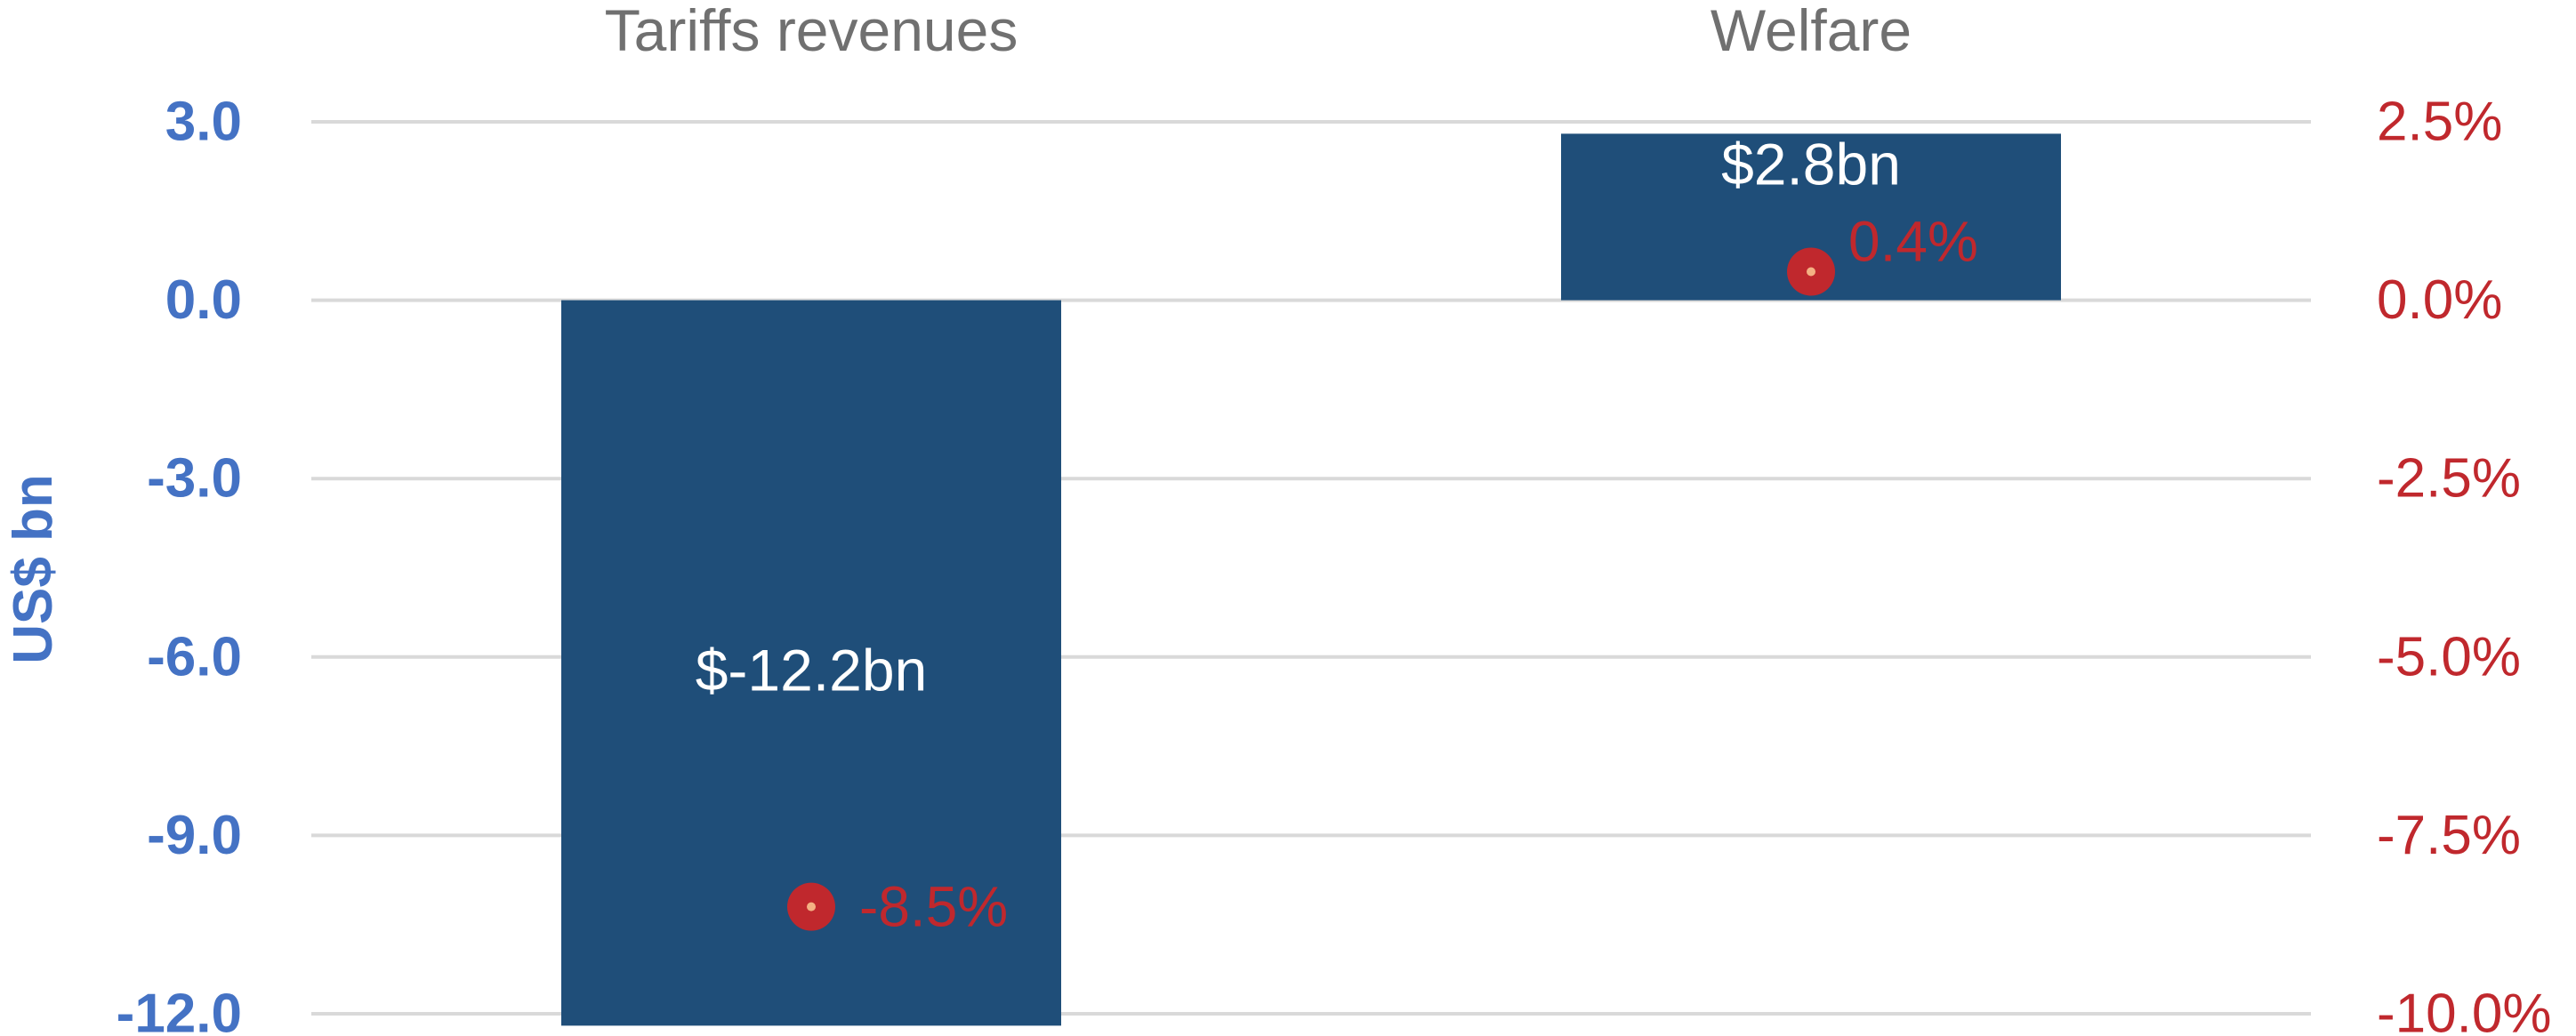  Describe the element at coordinates (1258, 31) in the screenshot. I see `category-labels: Tariffs revenues Welfare` at that location.